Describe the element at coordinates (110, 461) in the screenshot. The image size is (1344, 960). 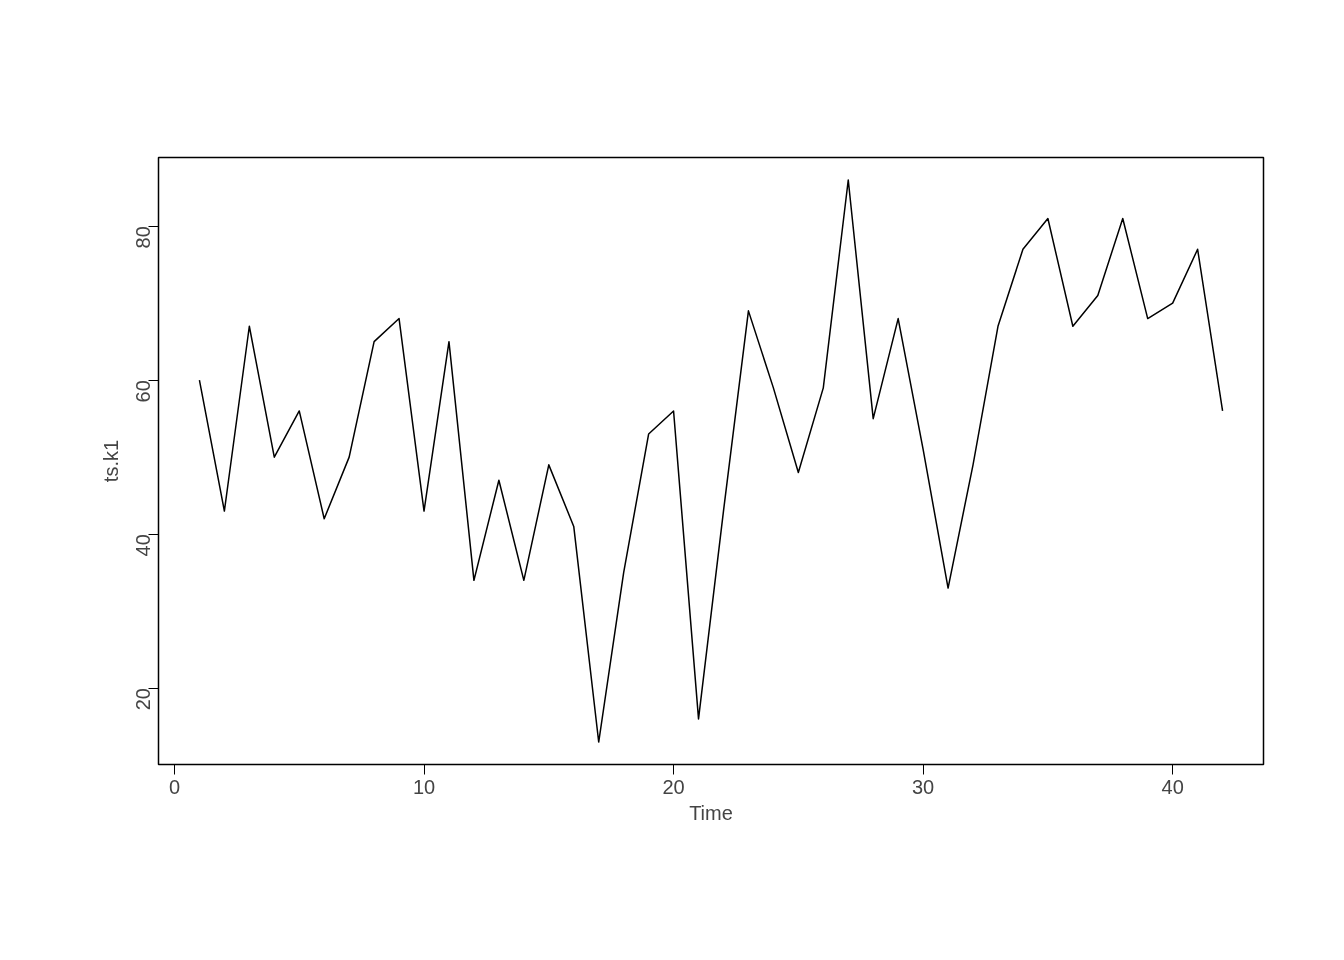
I see `y-axis-title: ts.k1` at that location.